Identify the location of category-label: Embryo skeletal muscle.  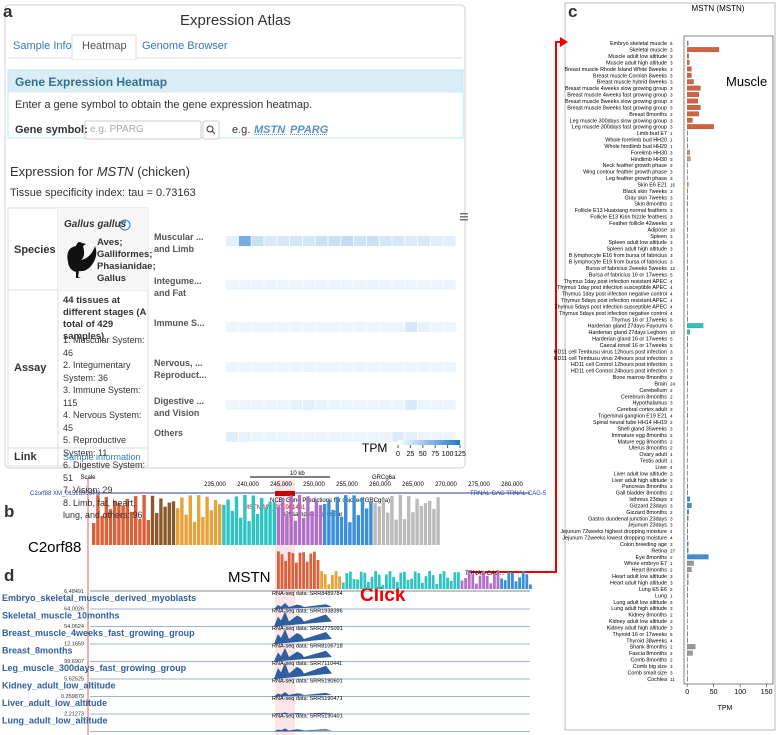
(638, 44).